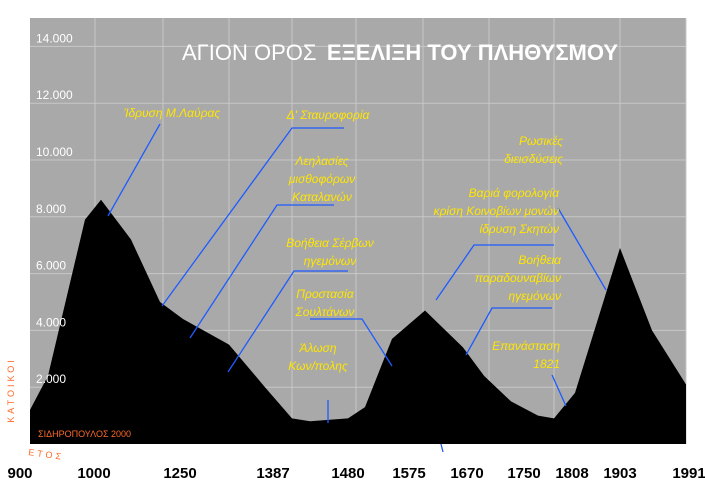 This screenshot has height=500, width=705. What do you see at coordinates (51, 379) in the screenshot?
I see `y-tick-label: 2.000` at bounding box center [51, 379].